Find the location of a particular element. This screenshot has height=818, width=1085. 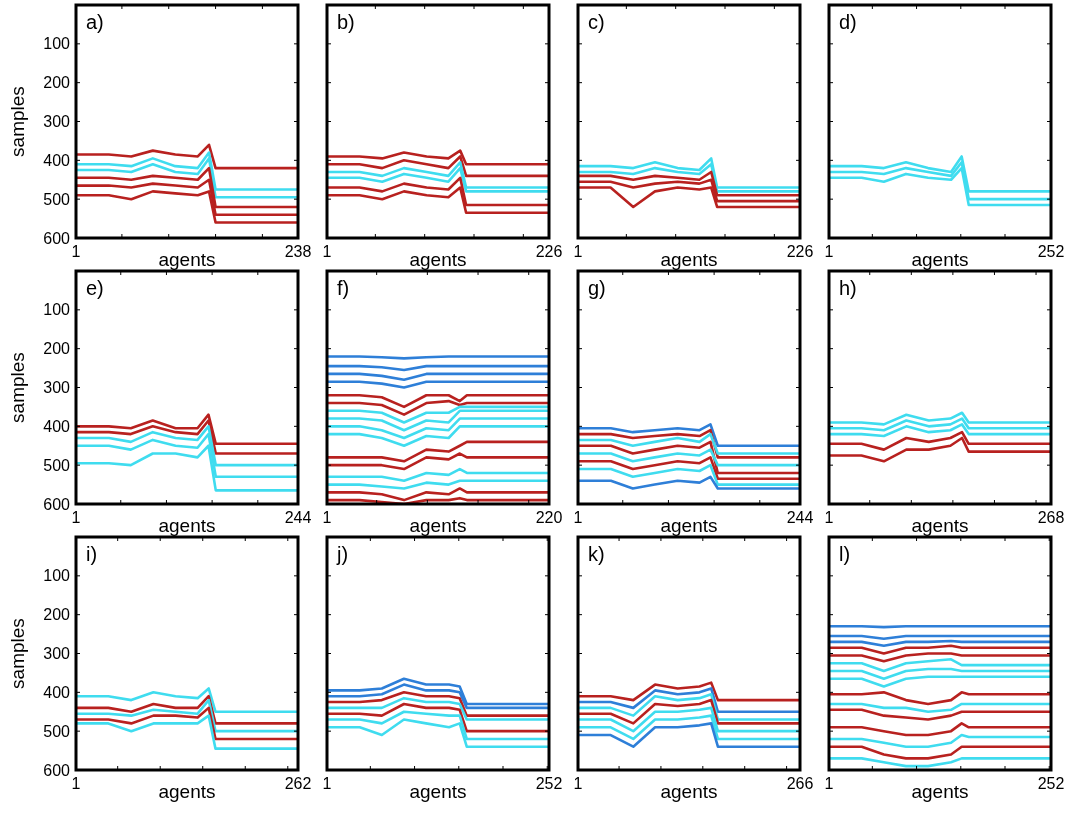

chart-title: h) is located at coordinates (848, 288).